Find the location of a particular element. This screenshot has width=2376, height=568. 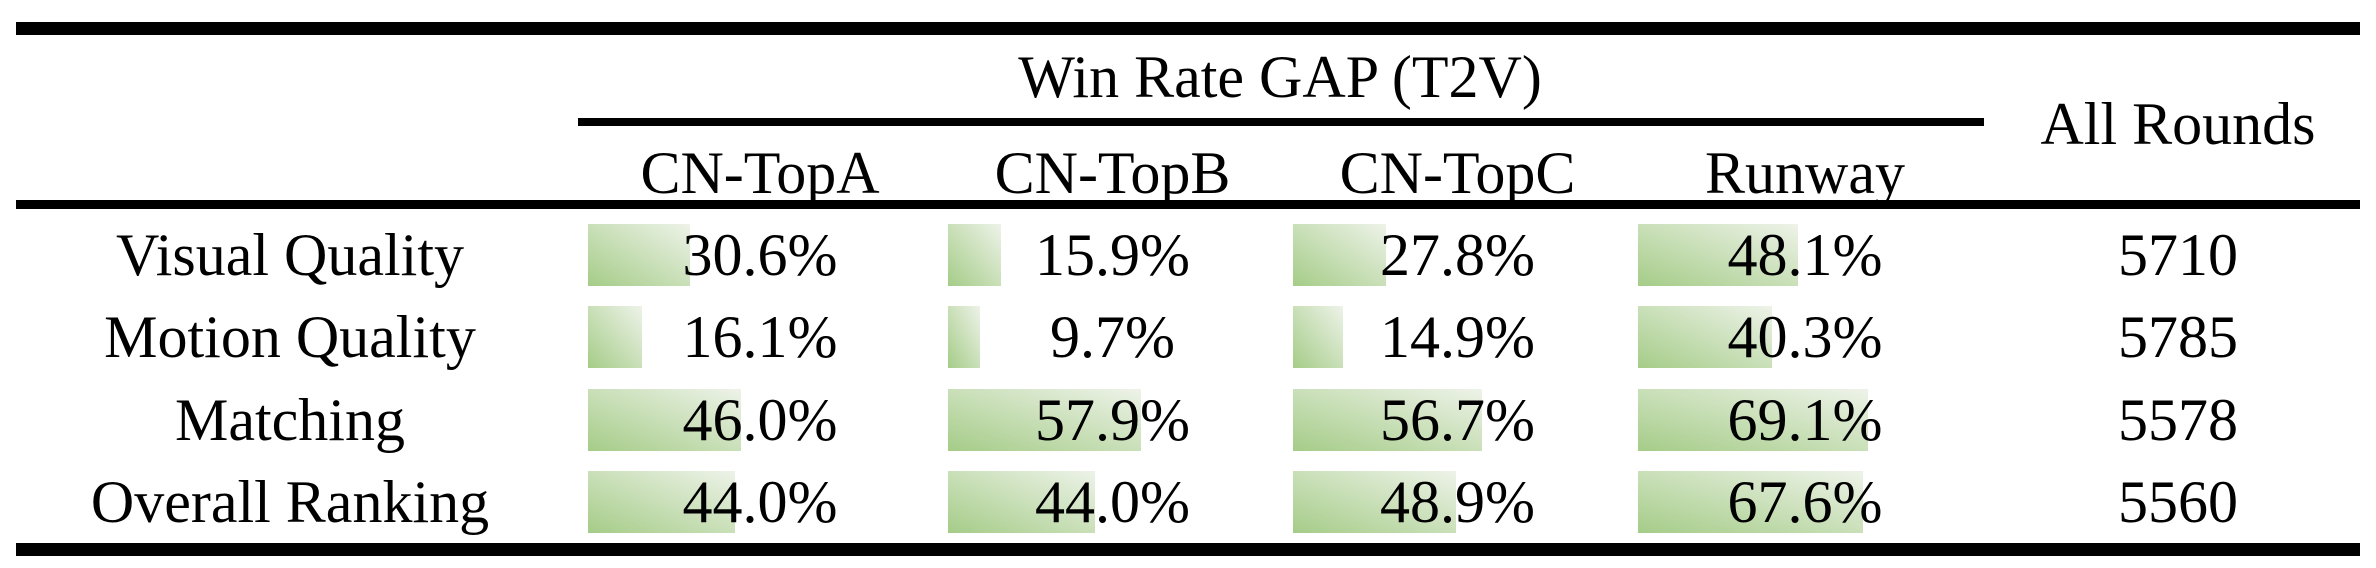

table-cell: 40.3% is located at coordinates (1805, 337).